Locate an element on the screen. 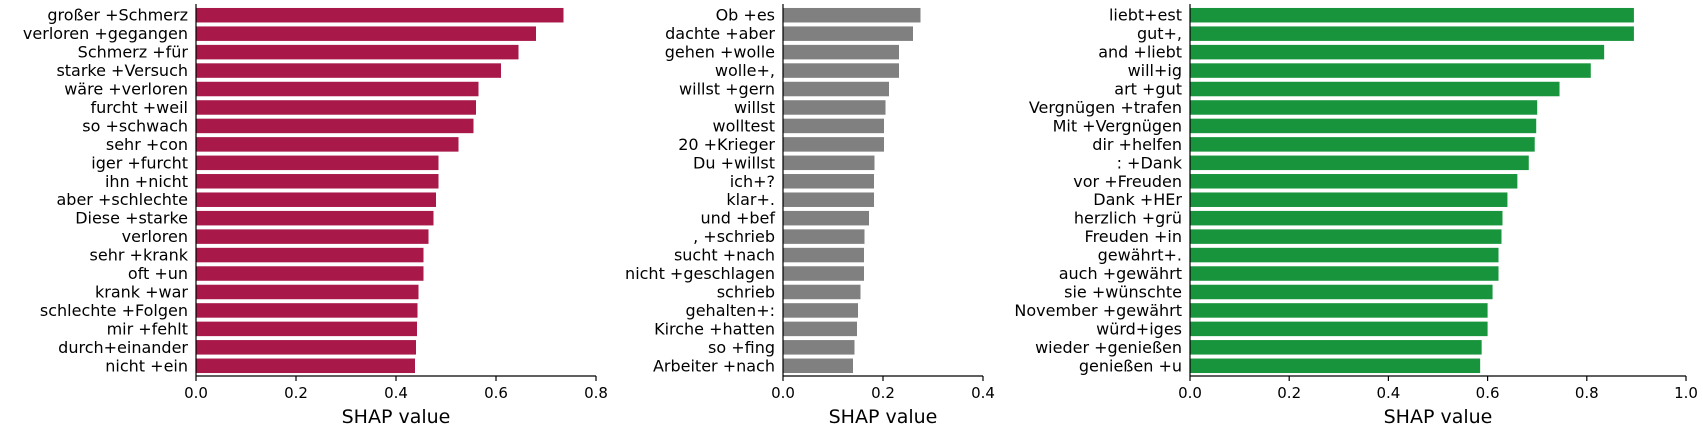 This screenshot has height=429, width=1703. category-label: aber +schlechte is located at coordinates (123, 199).